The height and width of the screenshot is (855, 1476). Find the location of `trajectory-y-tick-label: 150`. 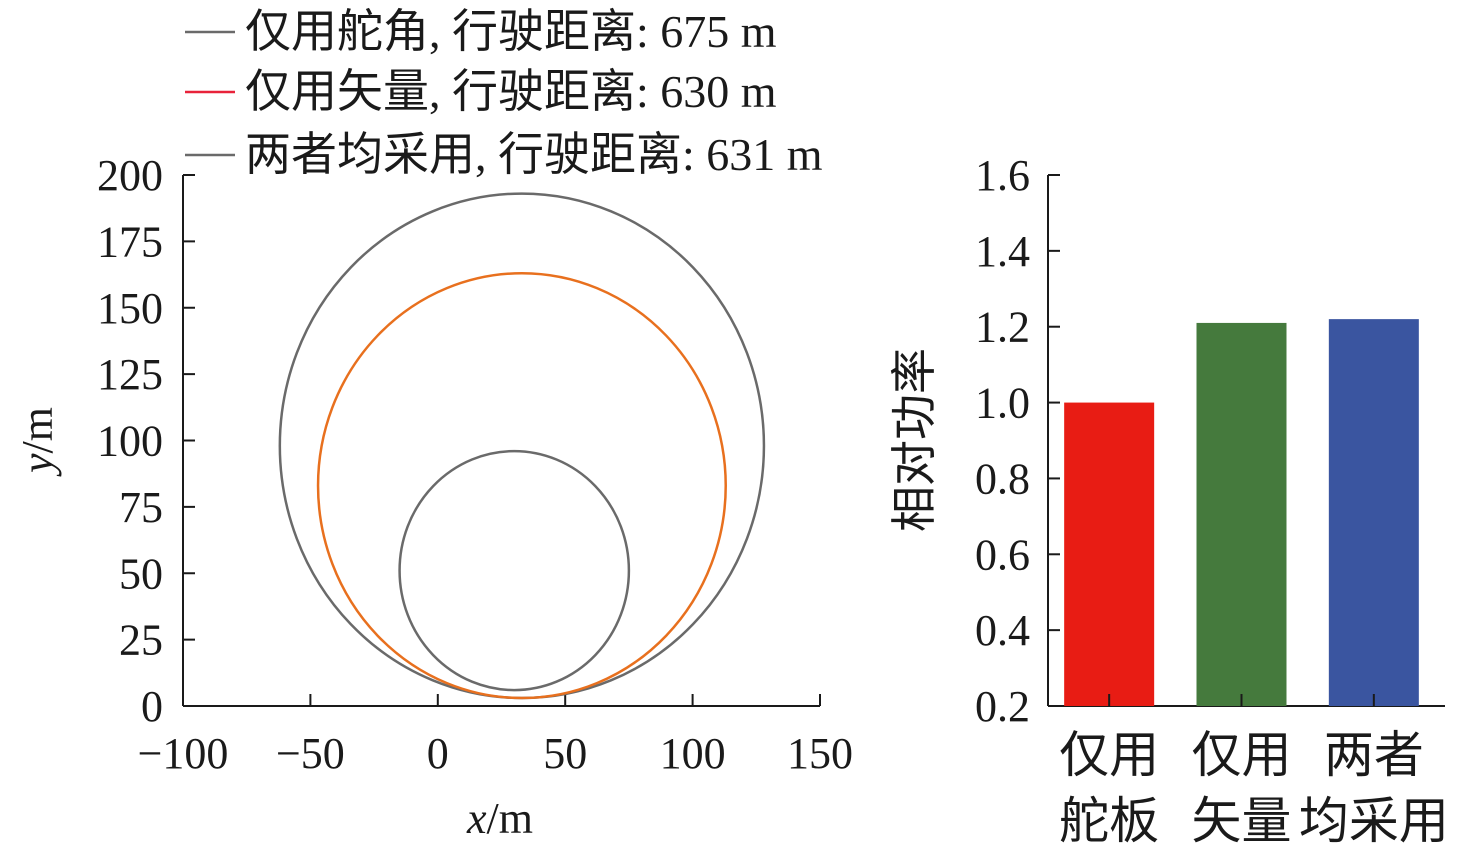

trajectory-y-tick-label: 150 is located at coordinates (130, 308).